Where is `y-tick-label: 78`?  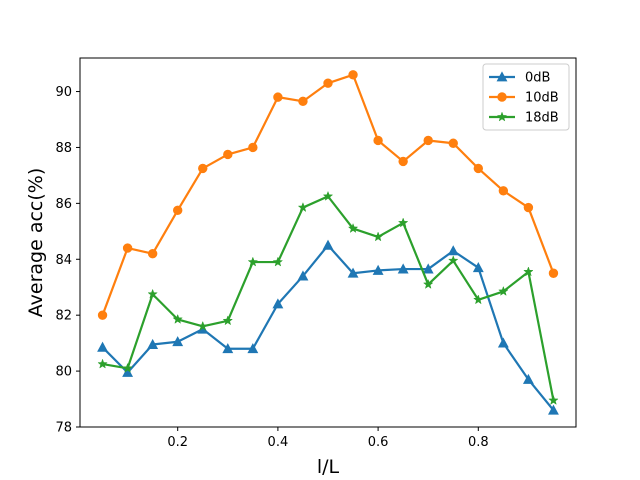
y-tick-label: 78 is located at coordinates (63, 428).